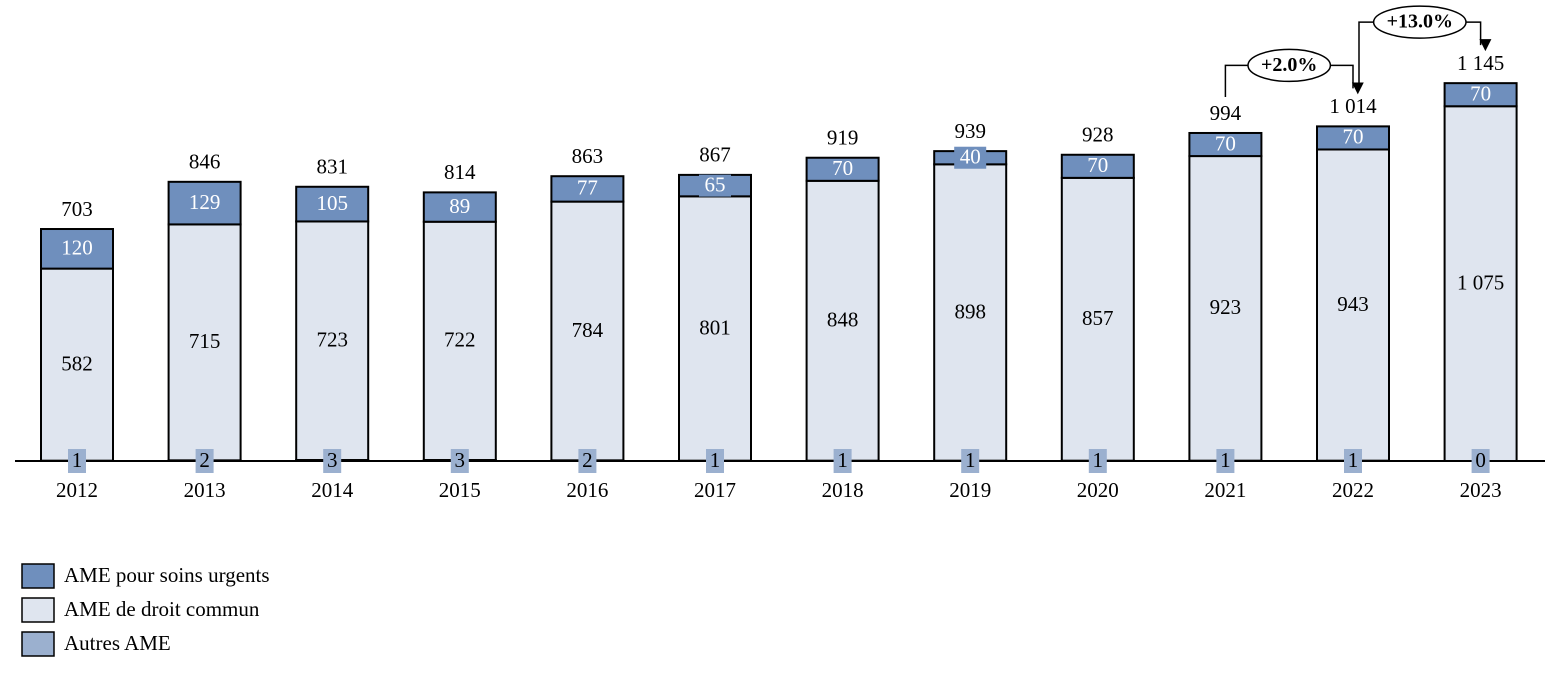  I want to click on x-tick-label: 2015, so click(460, 490).